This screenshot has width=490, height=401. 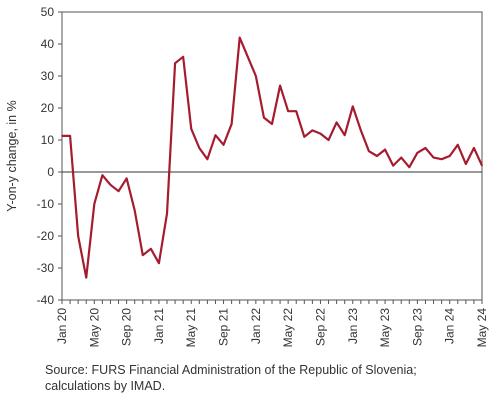 What do you see at coordinates (50, 172) in the screenshot?
I see `y-tick-label: 0` at bounding box center [50, 172].